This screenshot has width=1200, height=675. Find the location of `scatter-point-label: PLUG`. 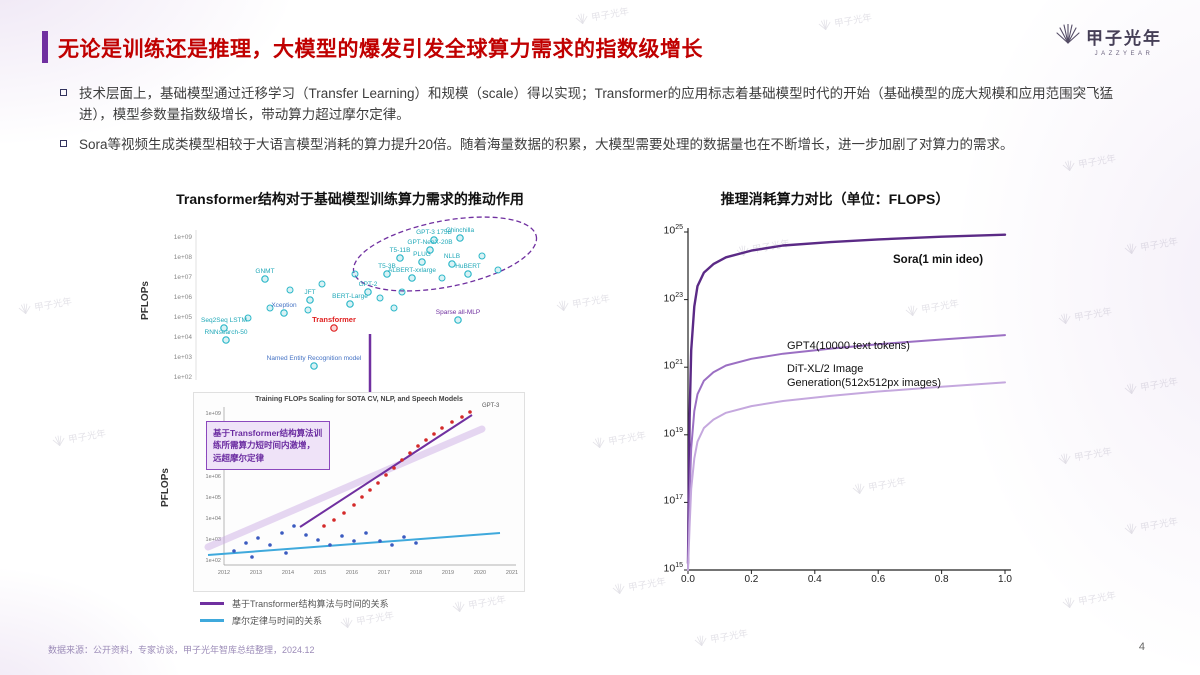

scatter-point-label: PLUG is located at coordinates (422, 254).